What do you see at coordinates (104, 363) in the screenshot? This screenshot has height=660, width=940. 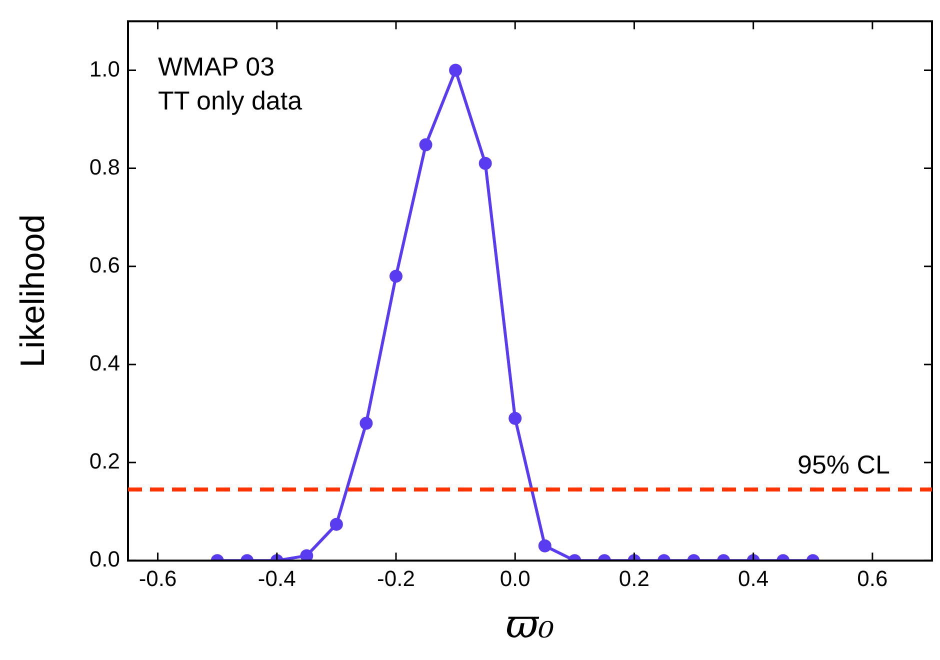 I see `y-tick-label: 0.4` at bounding box center [104, 363].